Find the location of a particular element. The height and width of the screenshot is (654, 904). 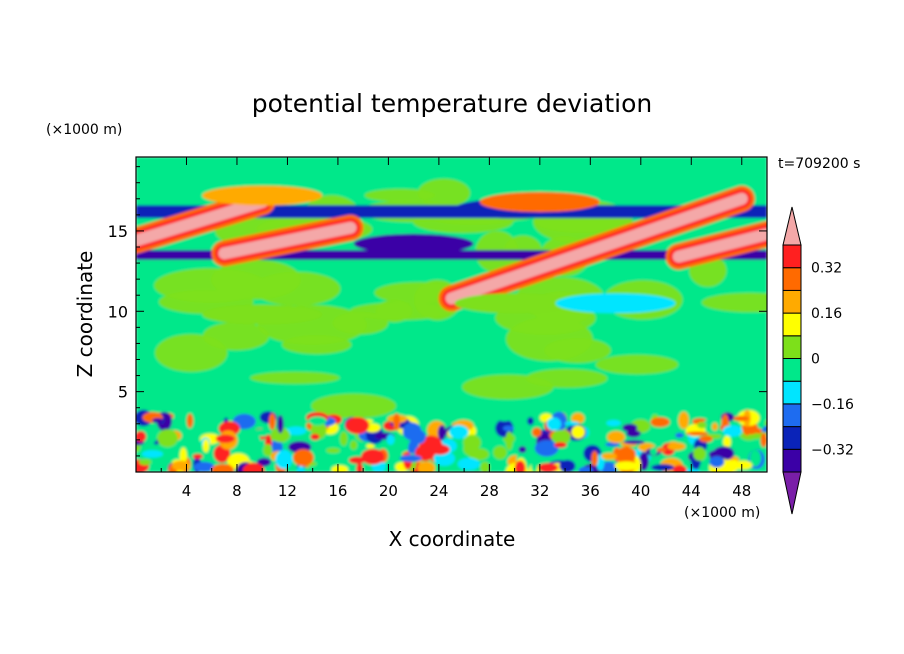

x-tick-label: 12 is located at coordinates (287, 491).